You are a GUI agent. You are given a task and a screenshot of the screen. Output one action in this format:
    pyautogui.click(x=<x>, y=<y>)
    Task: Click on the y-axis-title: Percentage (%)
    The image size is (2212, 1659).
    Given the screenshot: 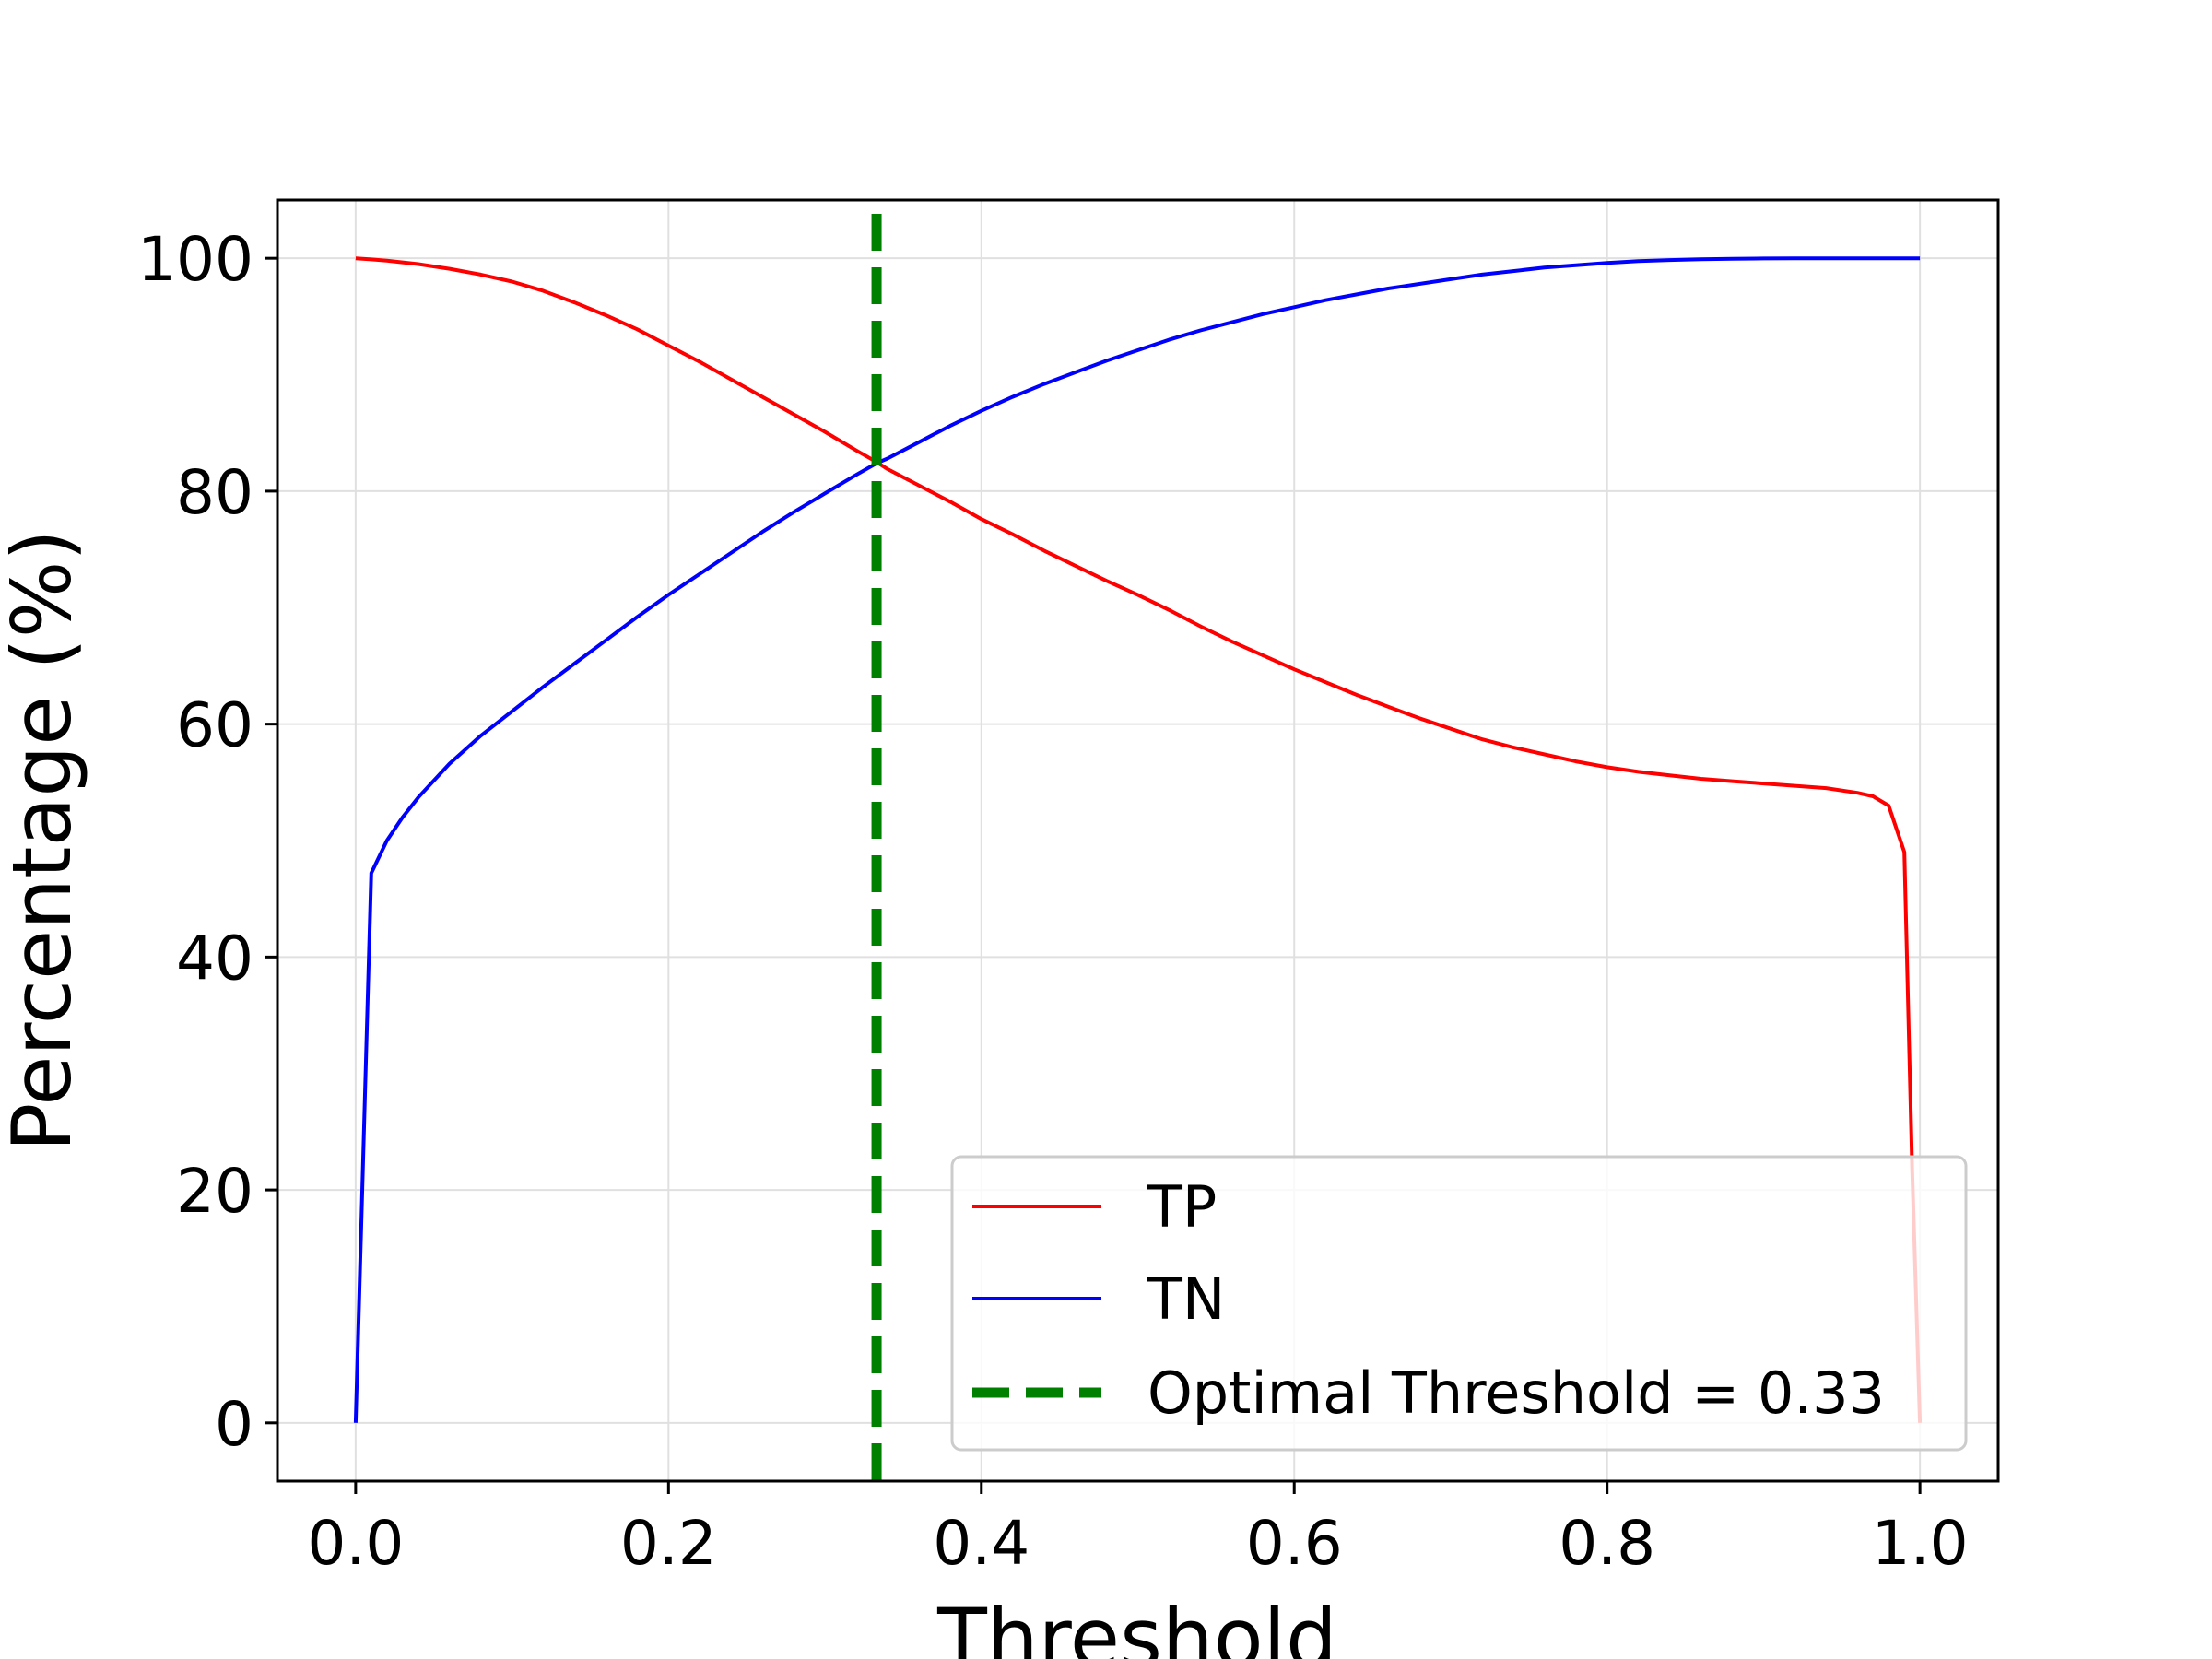 What is the action you would take?
    pyautogui.click(x=44, y=840)
    